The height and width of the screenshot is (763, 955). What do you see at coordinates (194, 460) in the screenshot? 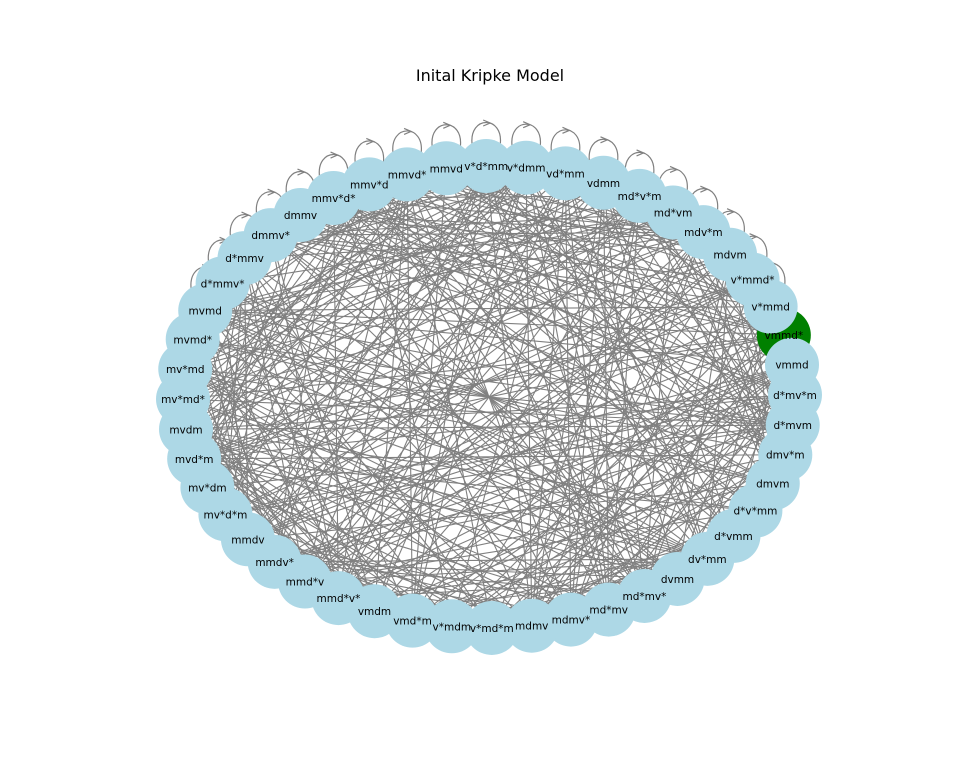
I see `node-label: mvd*m` at bounding box center [194, 460].